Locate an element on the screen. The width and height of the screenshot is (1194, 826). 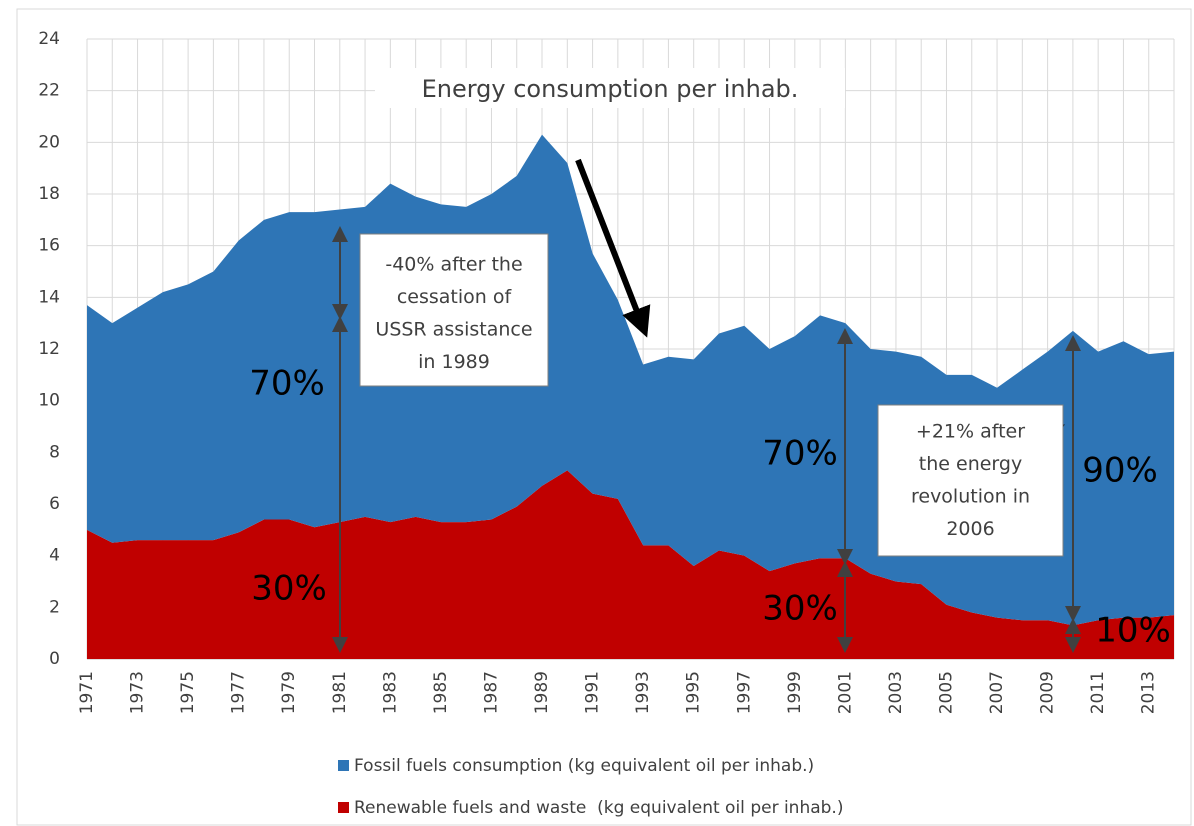
note-text: the energy is located at coordinates (970, 464).